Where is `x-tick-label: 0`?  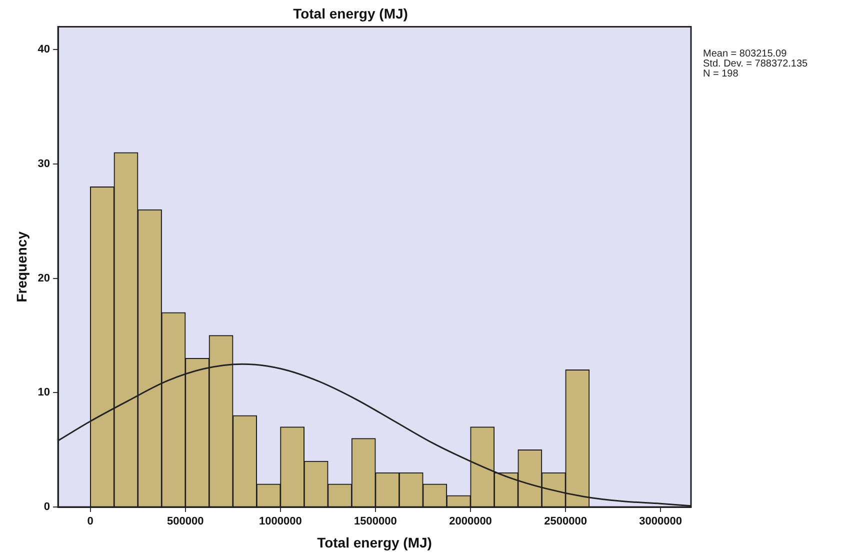 x-tick-label: 0 is located at coordinates (90, 522).